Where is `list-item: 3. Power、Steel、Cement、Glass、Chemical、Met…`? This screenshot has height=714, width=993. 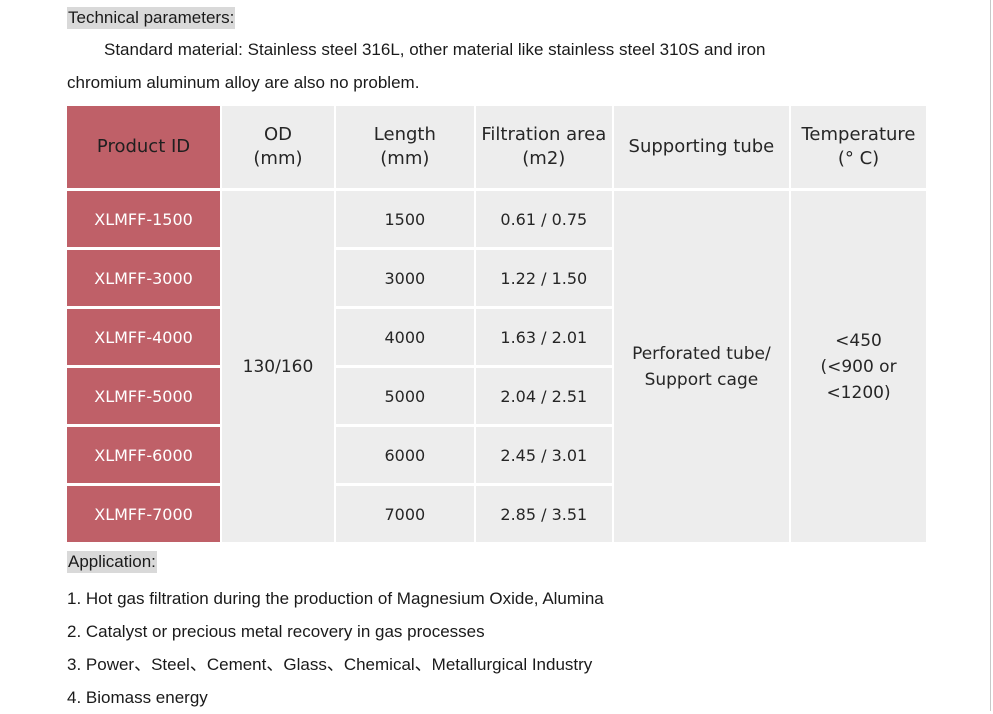
list-item: 3. Power、Steel、Cement、Glass、Chemical、Met… is located at coordinates (330, 664).